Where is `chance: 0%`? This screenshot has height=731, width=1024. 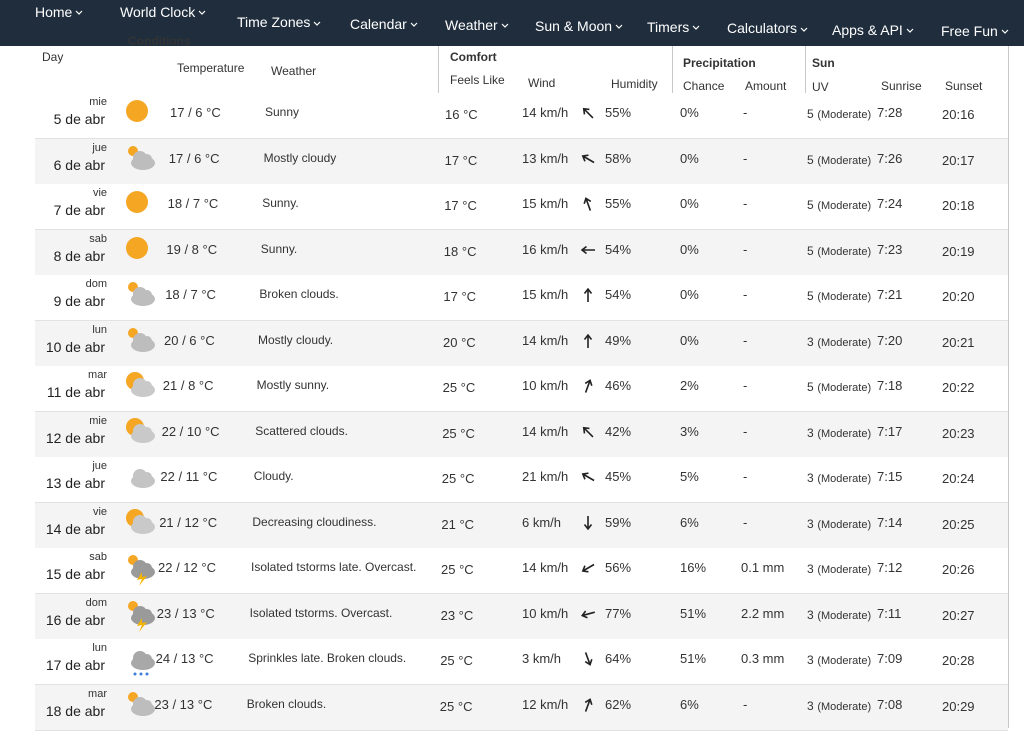 chance: 0% is located at coordinates (689, 112).